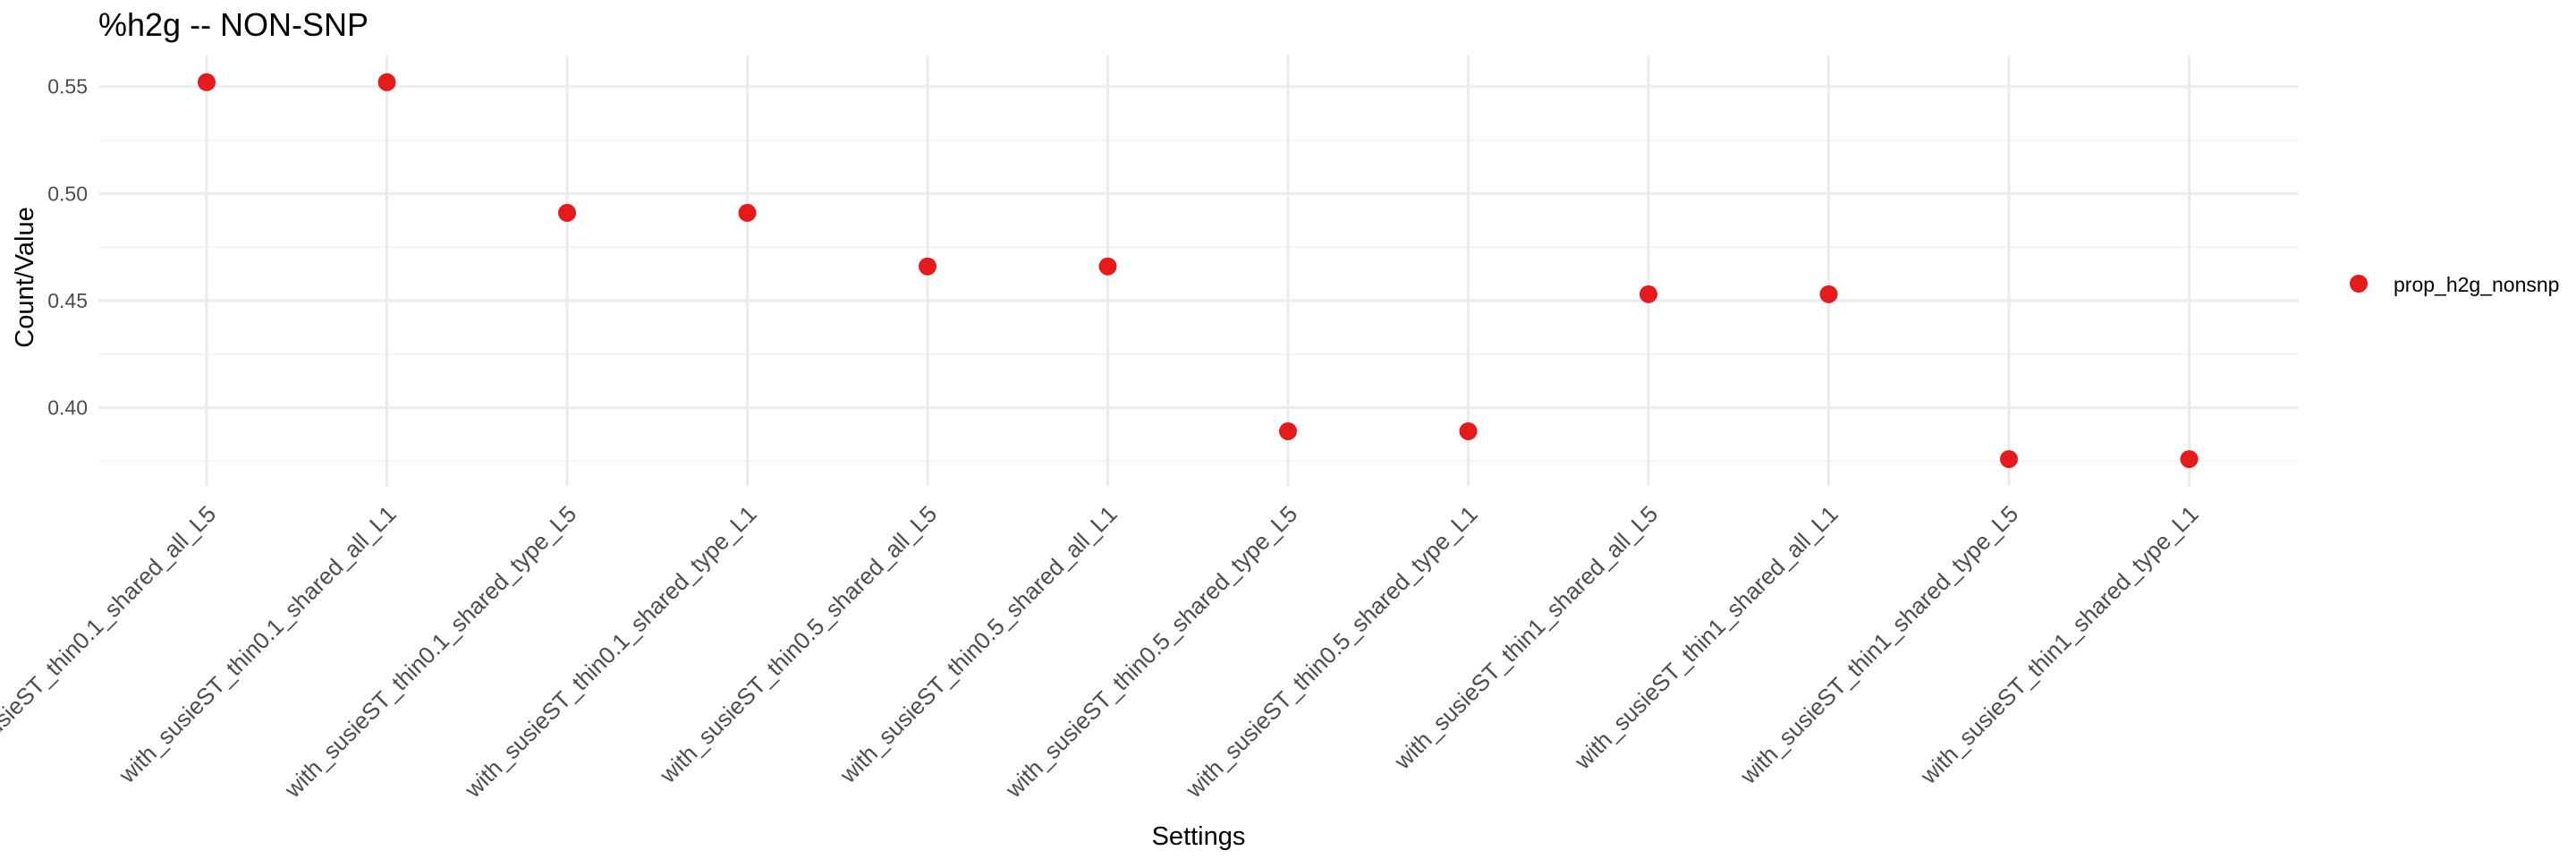  I want to click on y-tick-label: 0.40, so click(67, 408).